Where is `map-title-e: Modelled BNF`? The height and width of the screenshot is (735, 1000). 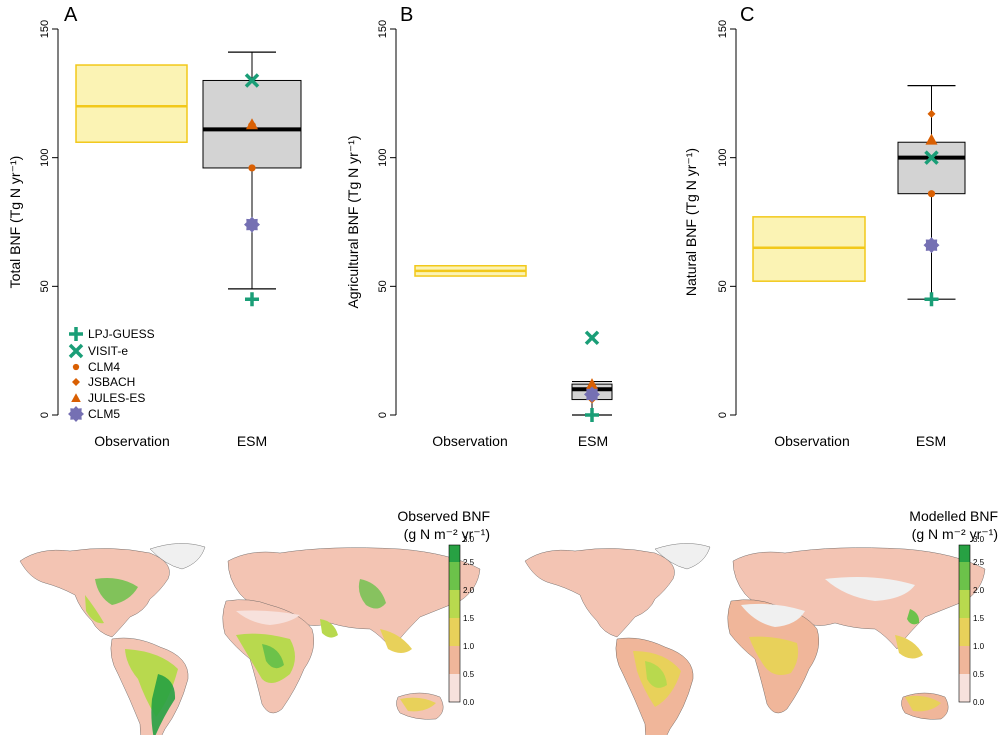
map-title-e: Modelled BNF is located at coordinates (953, 516).